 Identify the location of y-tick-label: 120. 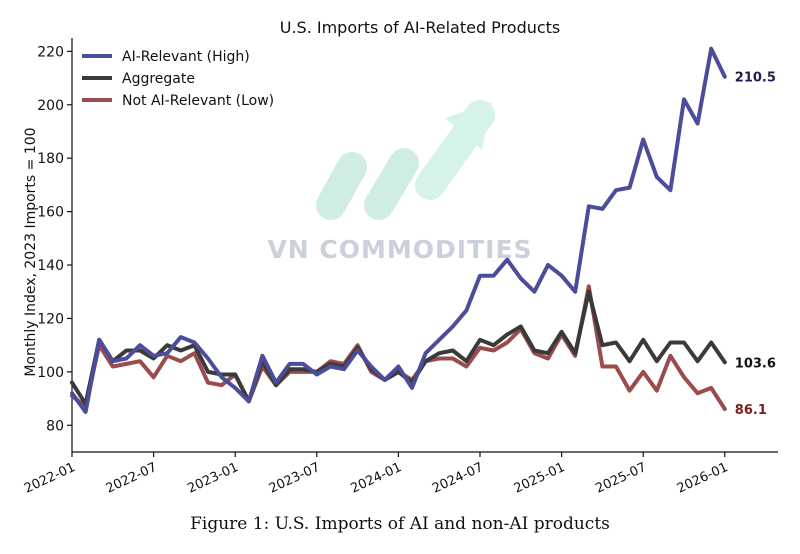
(50, 319).